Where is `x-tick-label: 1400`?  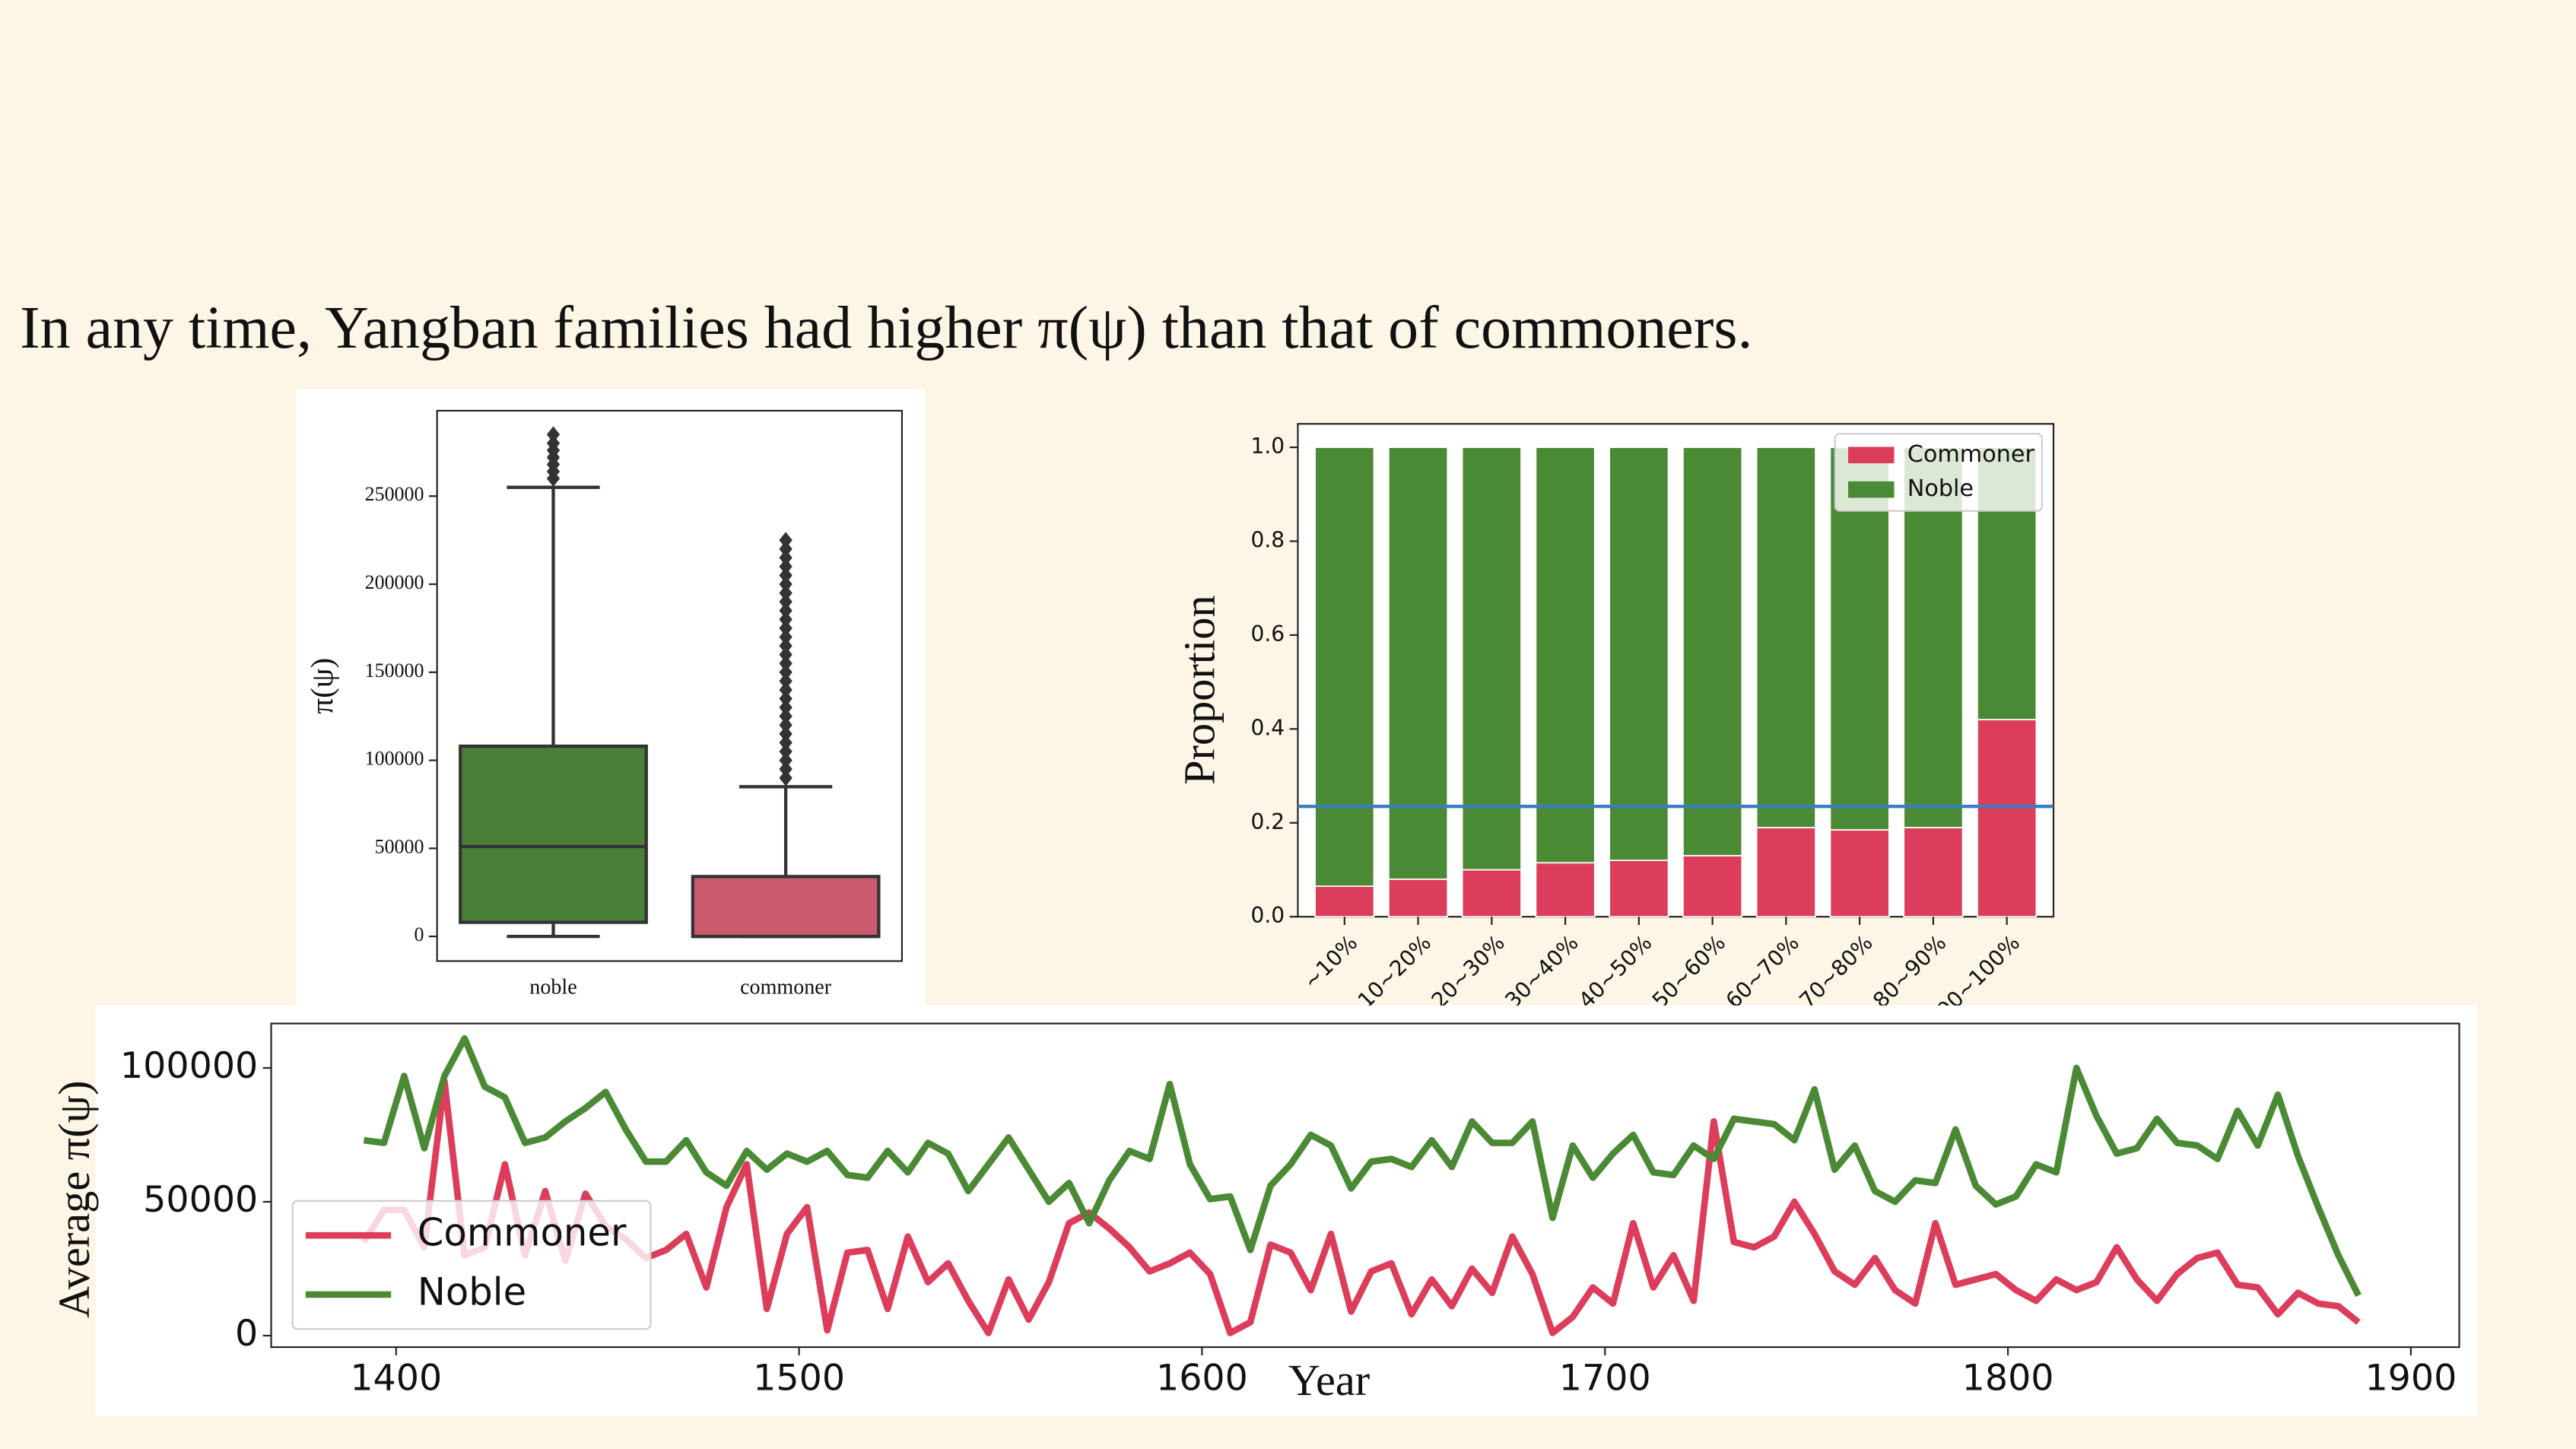
x-tick-label: 1400 is located at coordinates (396, 1378).